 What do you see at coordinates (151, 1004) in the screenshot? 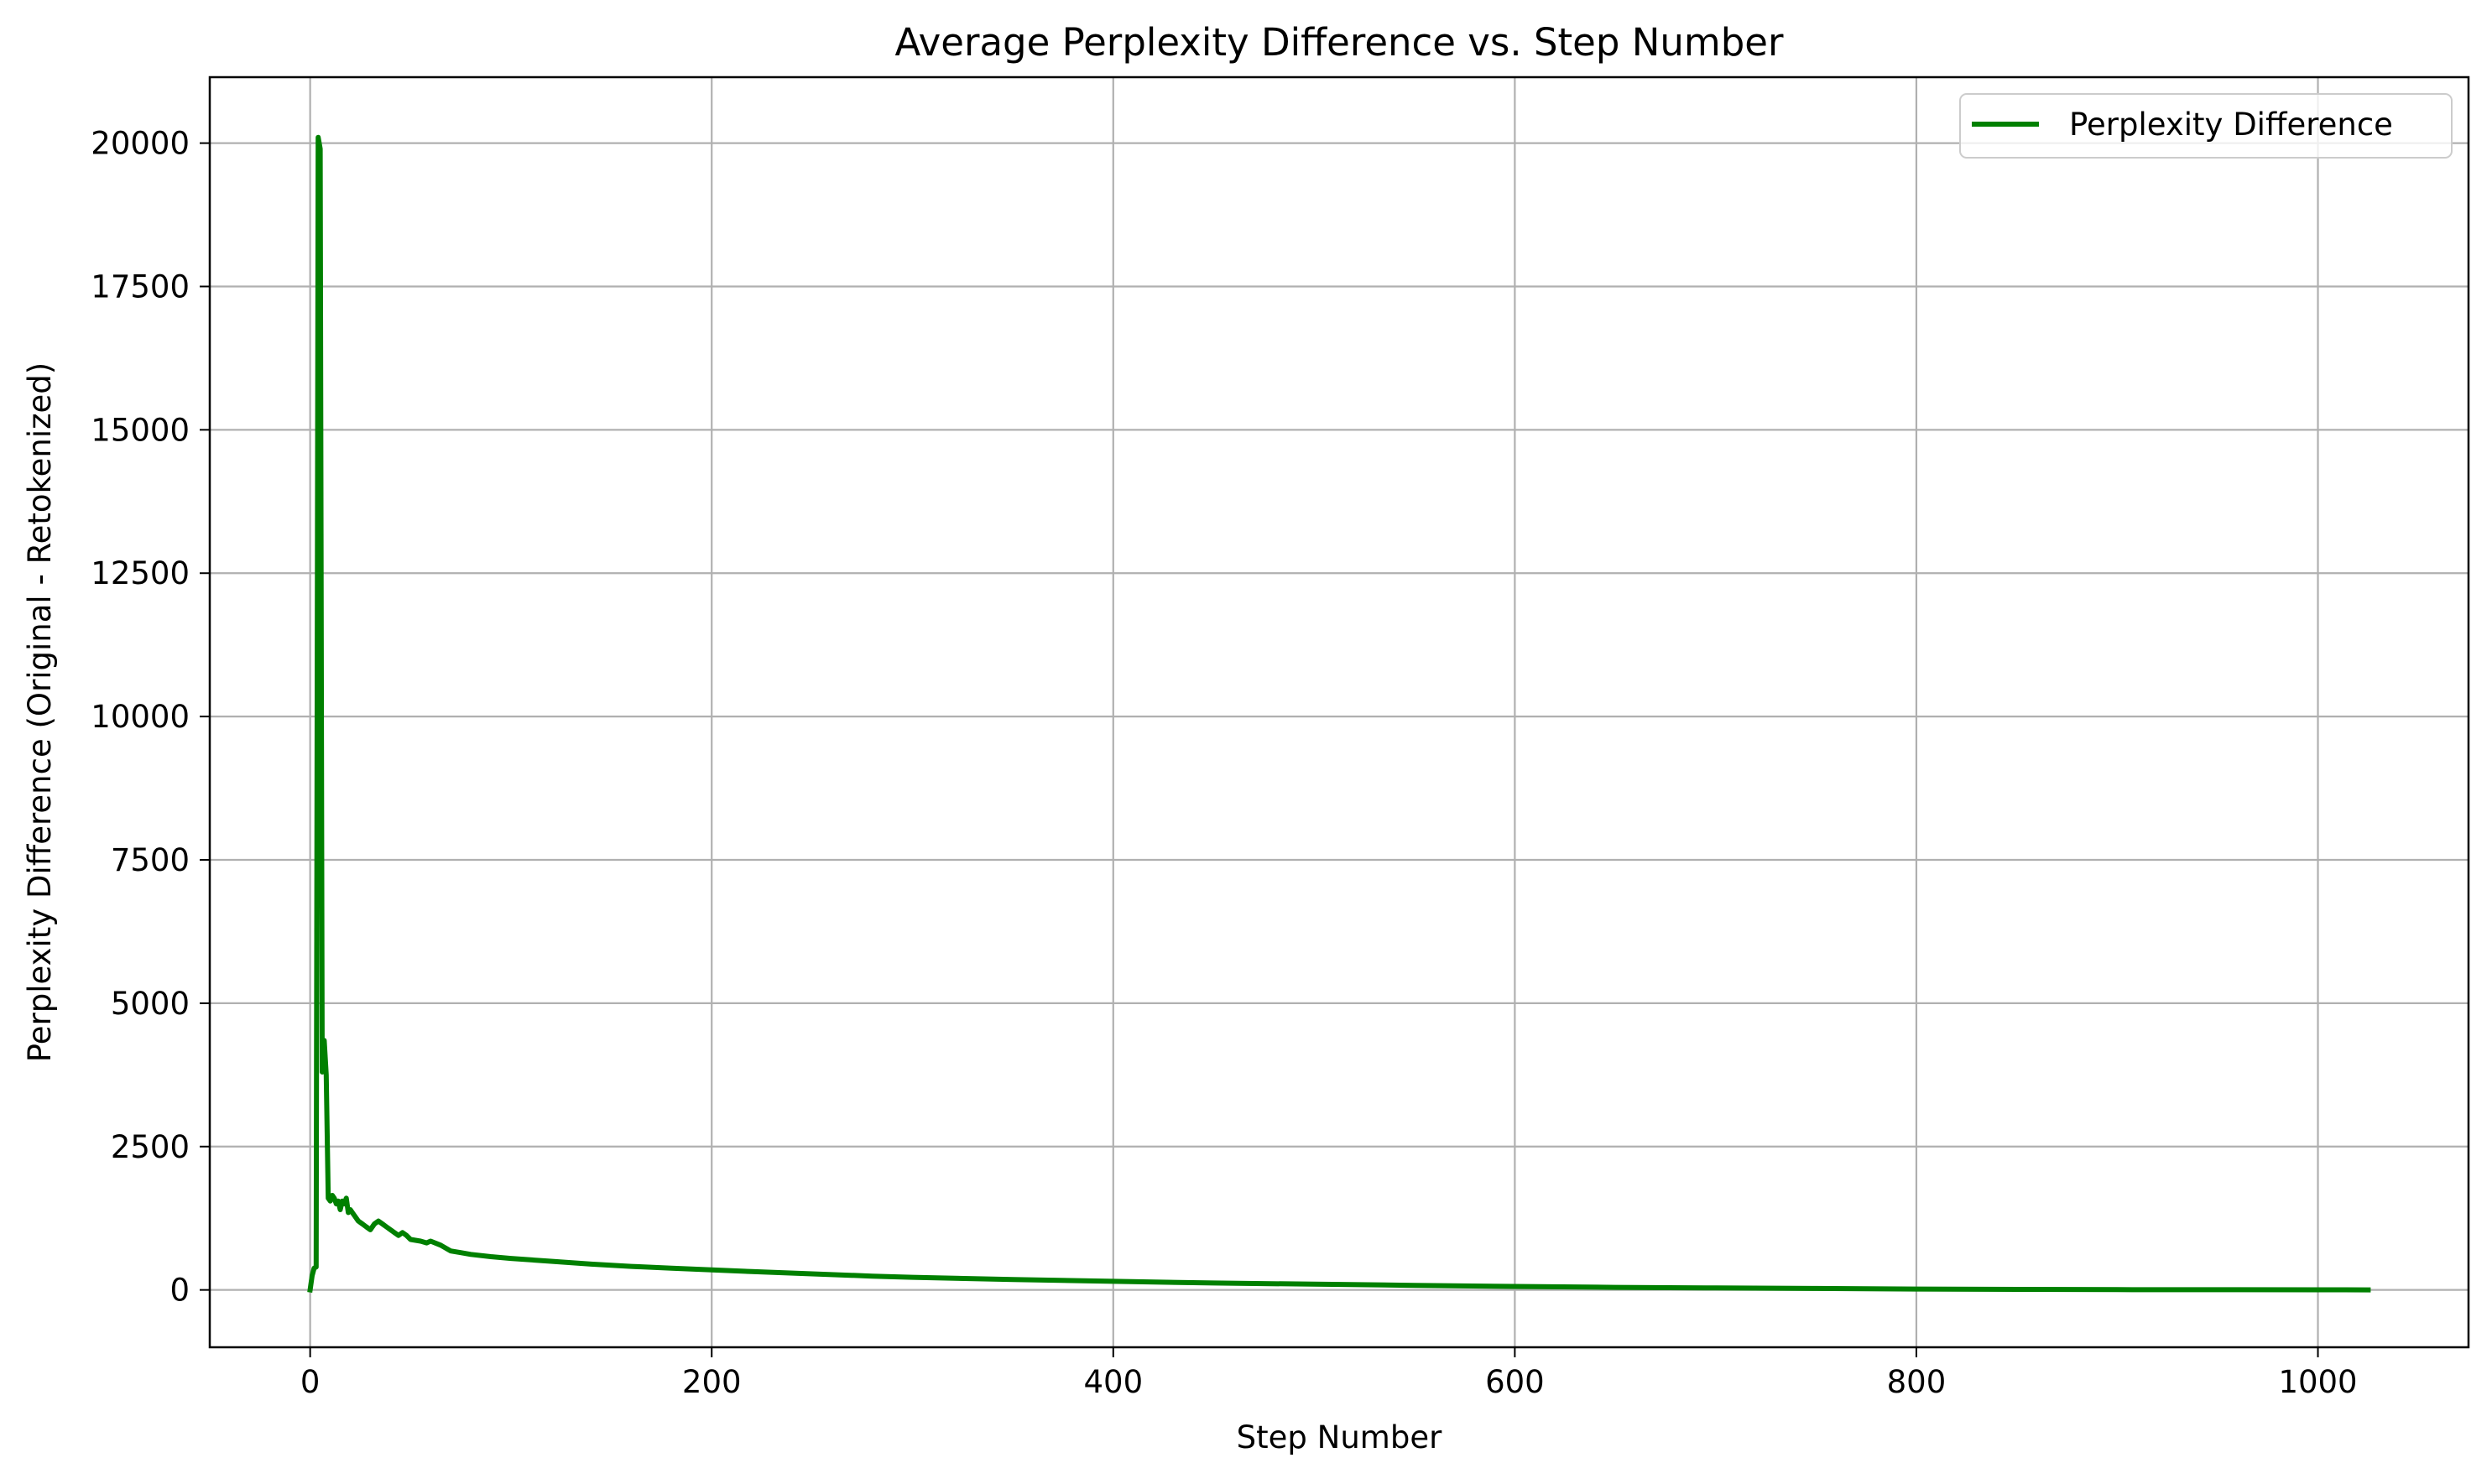
I see `y-tick-label: 5000` at bounding box center [151, 1004].